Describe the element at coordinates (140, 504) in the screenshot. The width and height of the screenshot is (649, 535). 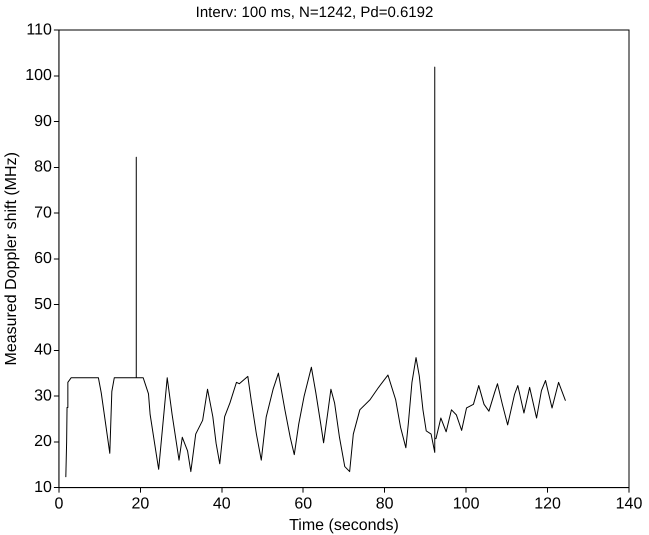
I see `x-tick-label: 20` at that location.